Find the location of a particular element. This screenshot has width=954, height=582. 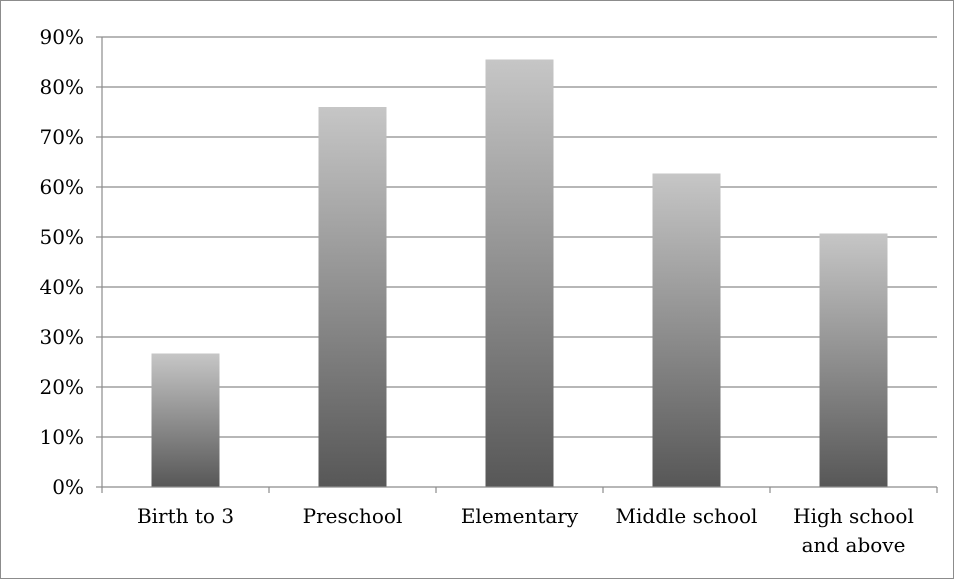

y-tick-label: 70% is located at coordinates (62, 137).